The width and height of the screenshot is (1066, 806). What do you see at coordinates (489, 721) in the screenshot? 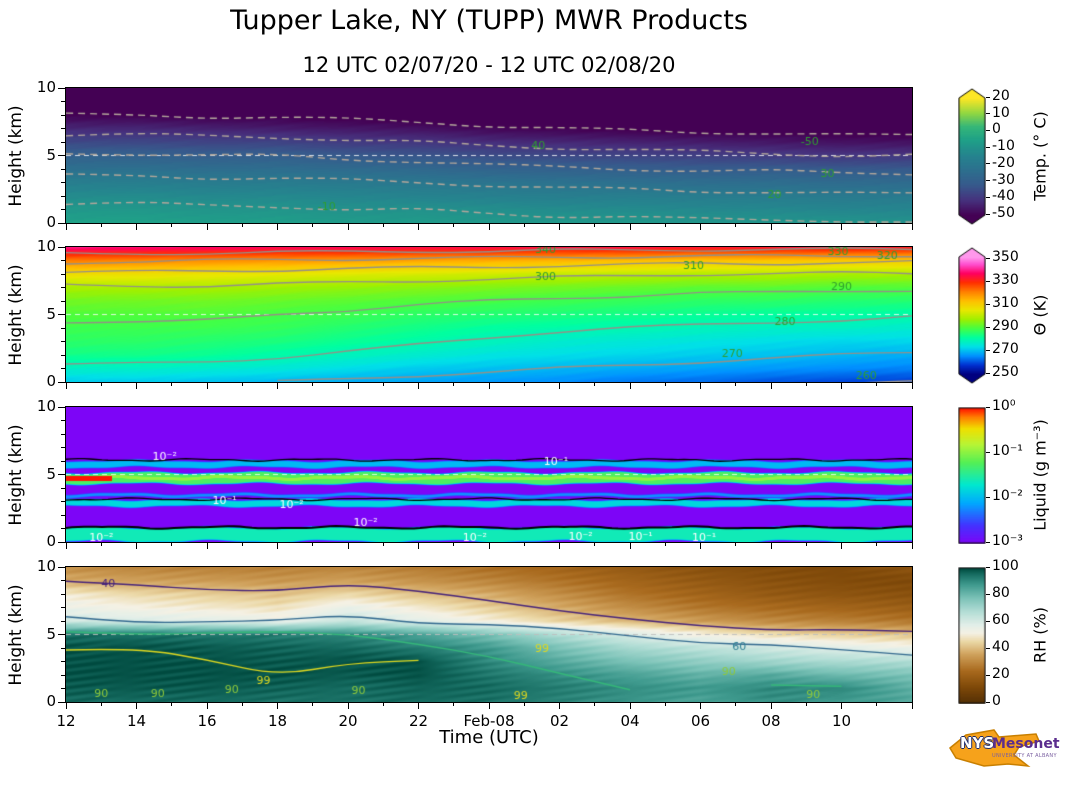
I see `x-tick-label: Feb-08` at bounding box center [489, 721].